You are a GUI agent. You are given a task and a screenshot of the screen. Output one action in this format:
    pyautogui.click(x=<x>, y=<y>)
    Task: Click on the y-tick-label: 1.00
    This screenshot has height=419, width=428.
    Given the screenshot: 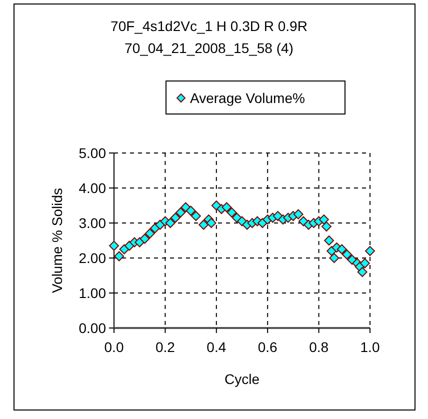 What is the action you would take?
    pyautogui.click(x=92, y=293)
    